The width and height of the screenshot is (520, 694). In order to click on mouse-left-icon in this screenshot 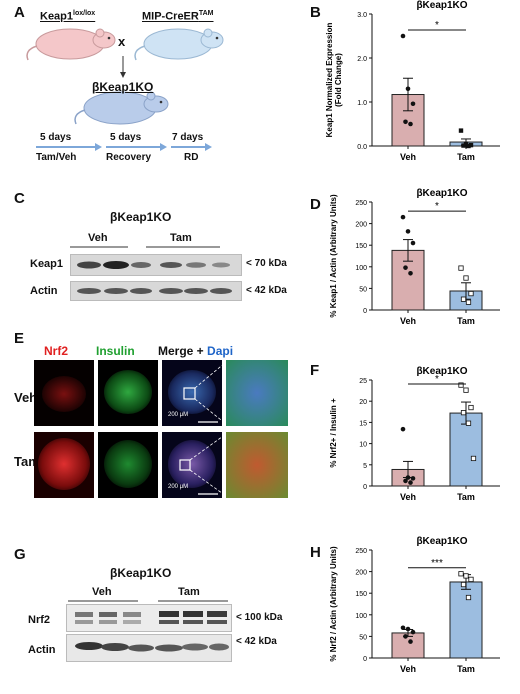, I will do `click(71, 44)`.